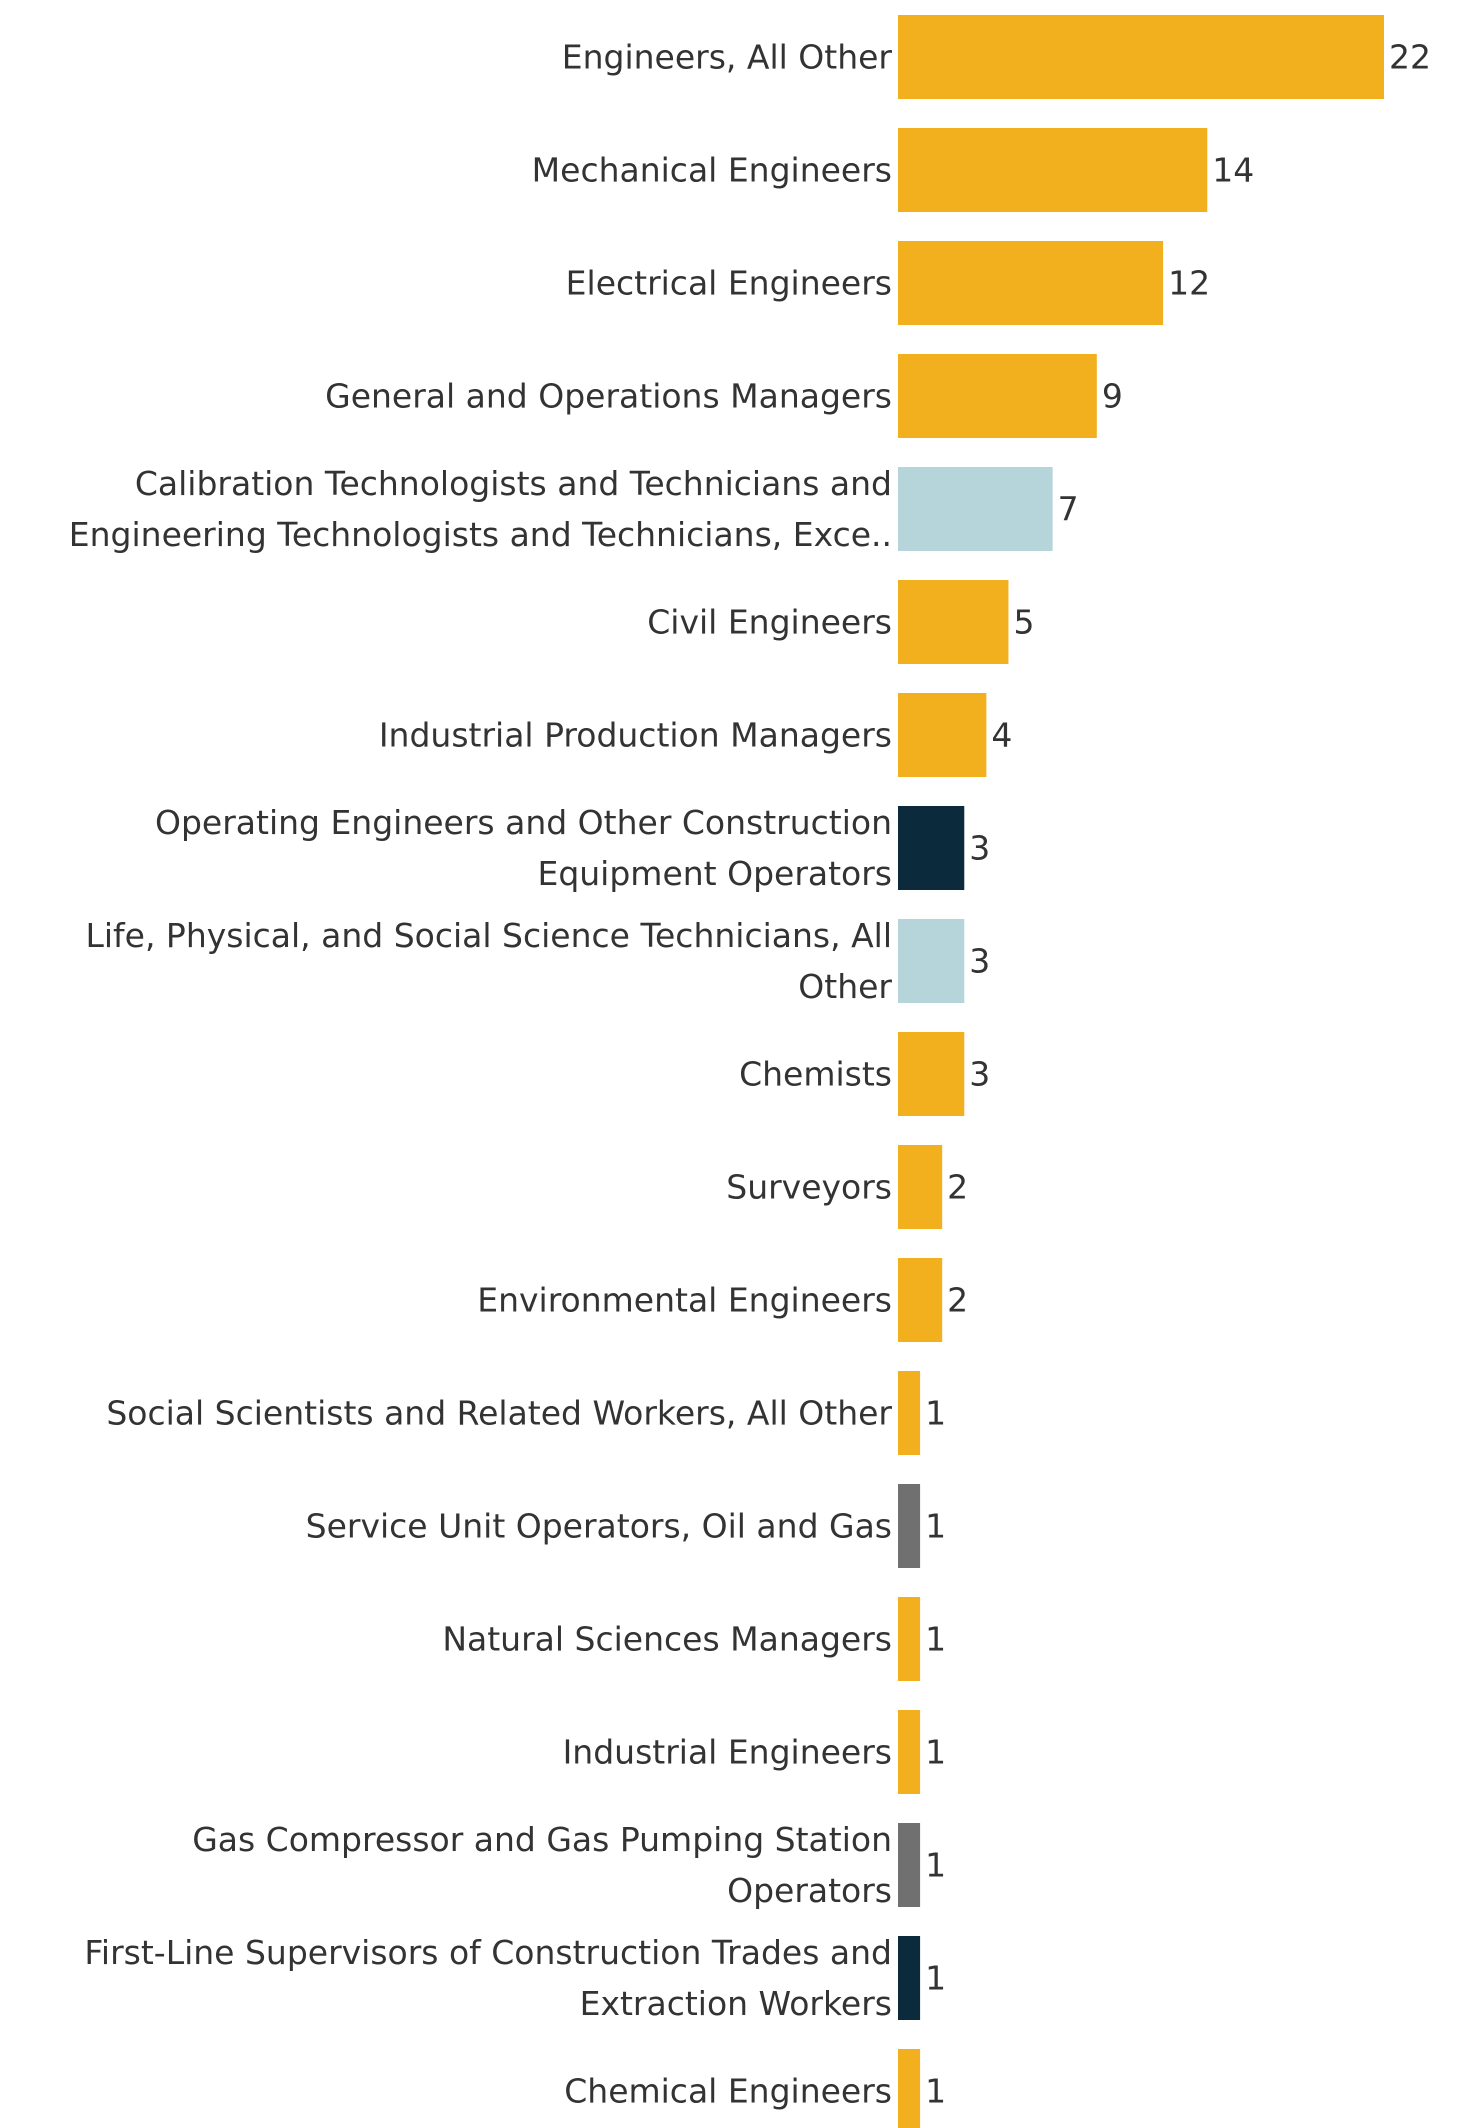 Image resolution: width=1463 pixels, height=2128 pixels. I want to click on data-label: 12, so click(1189, 283).